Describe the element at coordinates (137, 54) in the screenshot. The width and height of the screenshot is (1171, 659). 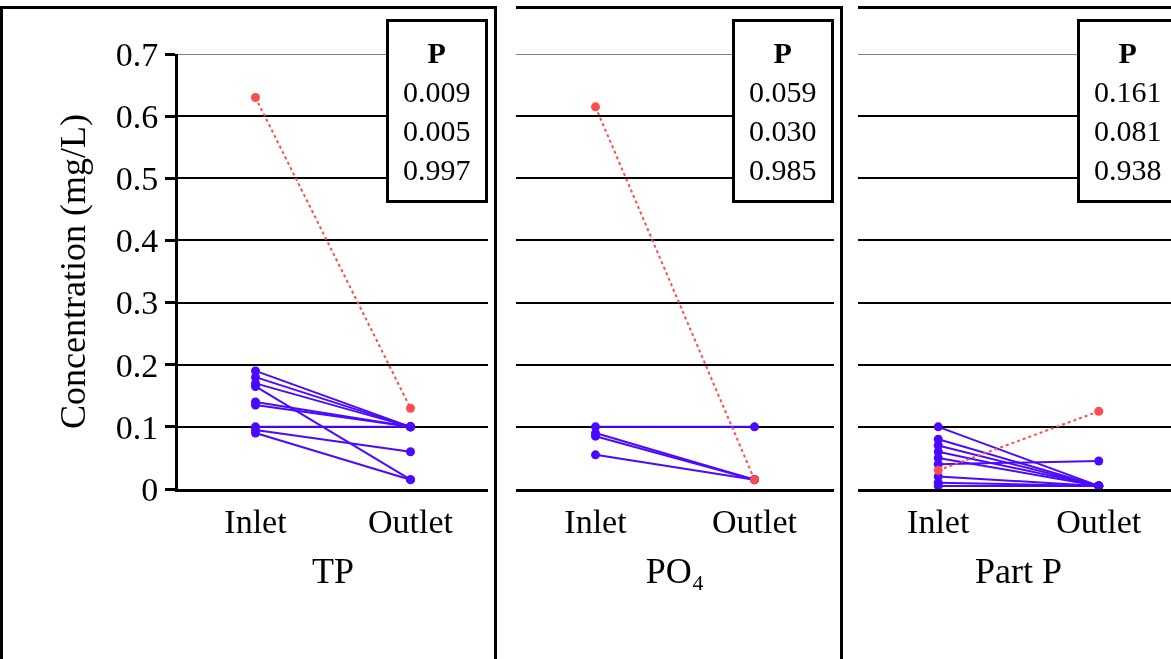
I see `y-tick-label: 0.7` at that location.